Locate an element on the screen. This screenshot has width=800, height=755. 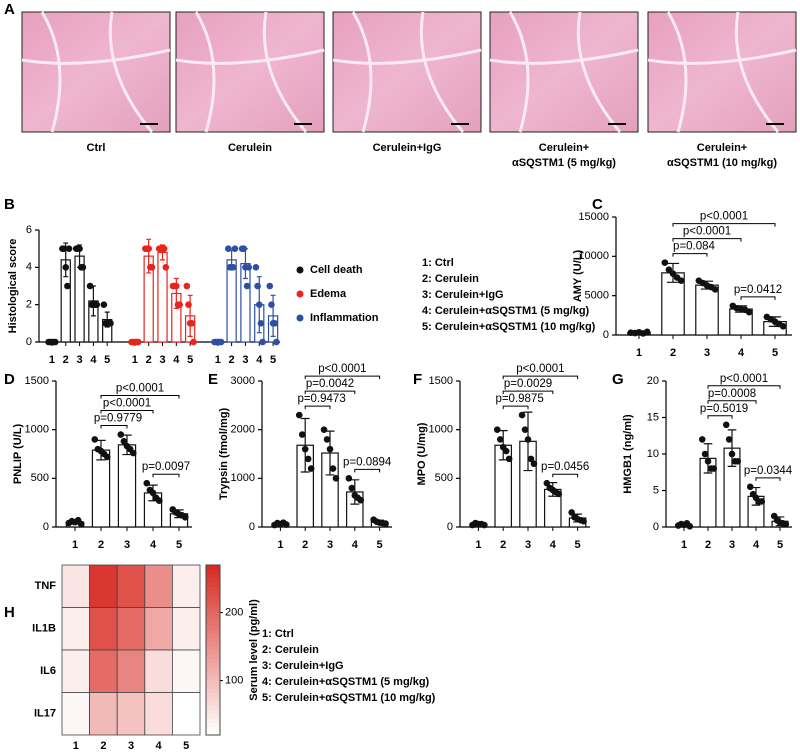
panel-letter: E is located at coordinates (213, 379).